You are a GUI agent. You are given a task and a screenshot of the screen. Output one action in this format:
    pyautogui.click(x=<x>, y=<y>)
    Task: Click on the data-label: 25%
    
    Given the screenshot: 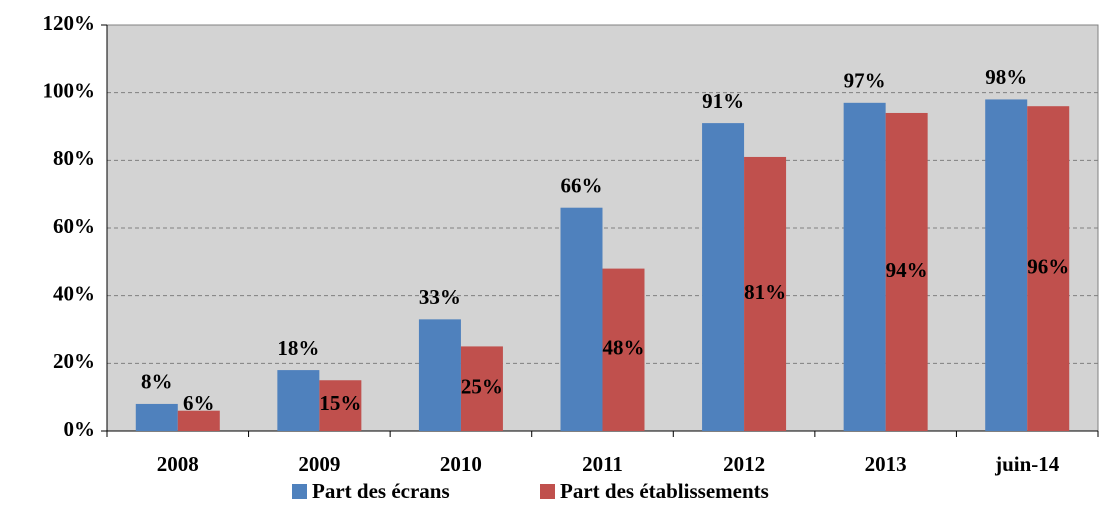 What is the action you would take?
    pyautogui.click(x=482, y=387)
    